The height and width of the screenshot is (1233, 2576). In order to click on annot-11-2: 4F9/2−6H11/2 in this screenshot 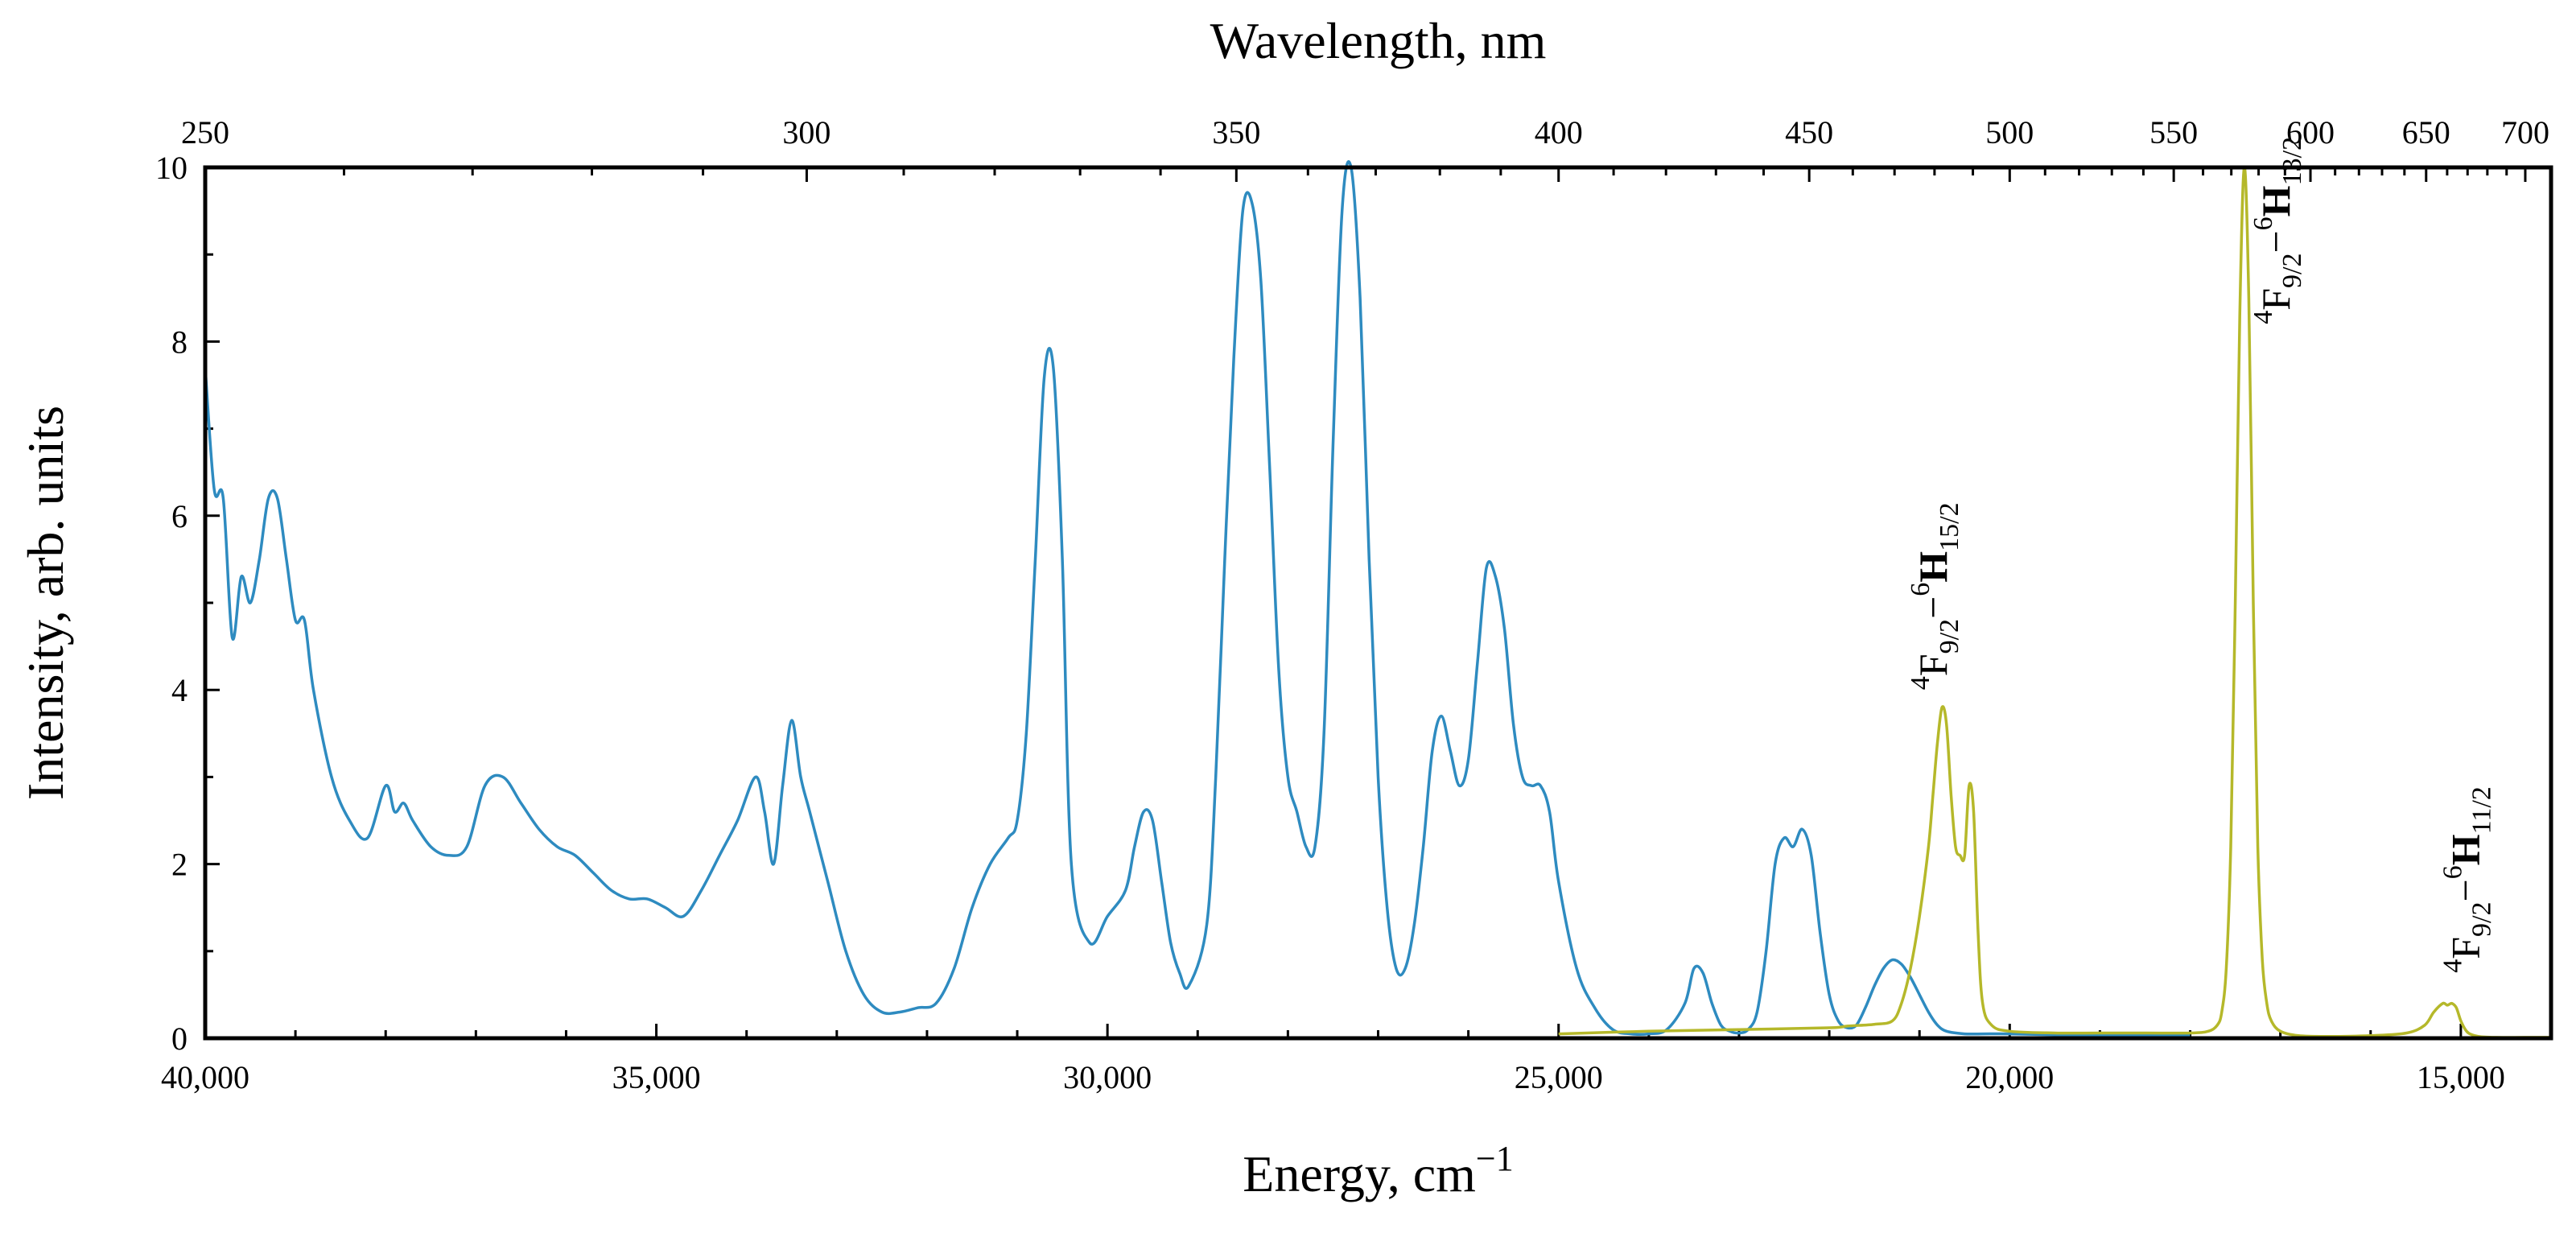, I will do `click(2467, 880)`.